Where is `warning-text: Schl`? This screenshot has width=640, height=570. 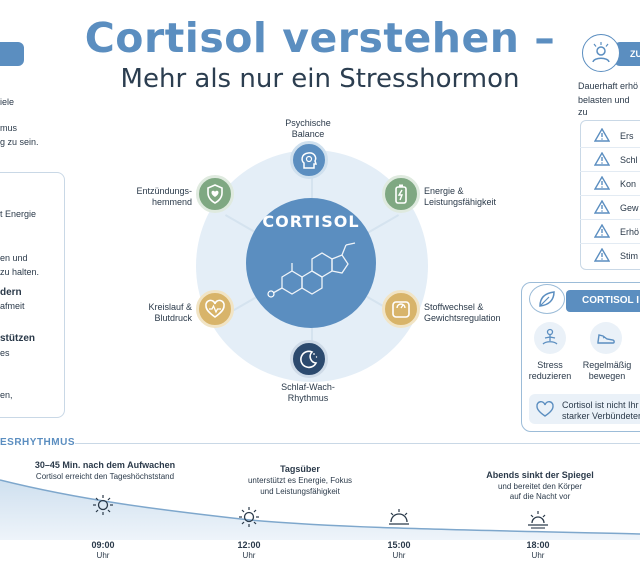
warning-text: Schl is located at coordinates (629, 159).